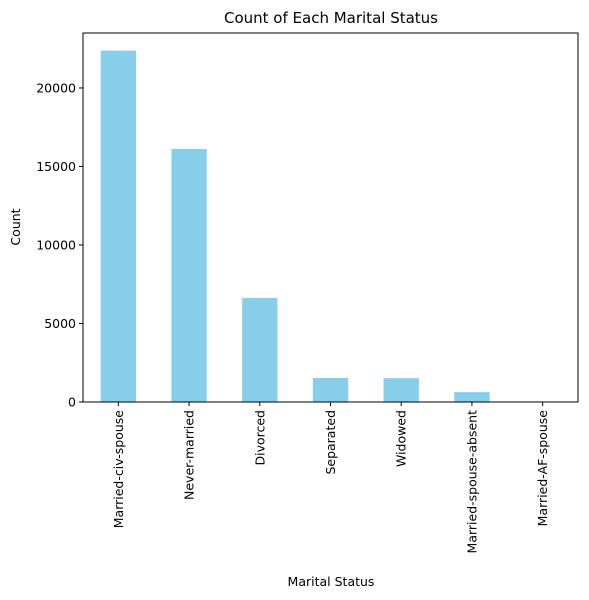 This screenshot has height=600, width=589. Describe the element at coordinates (72, 402) in the screenshot. I see `y-tick-label: 0` at that location.